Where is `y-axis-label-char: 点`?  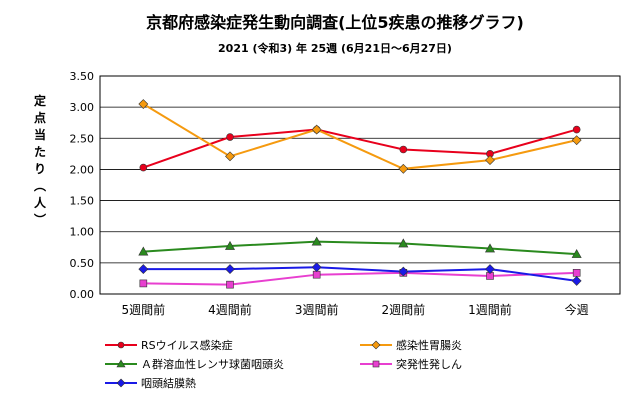 y-axis-label-char: 点 is located at coordinates (40, 117).